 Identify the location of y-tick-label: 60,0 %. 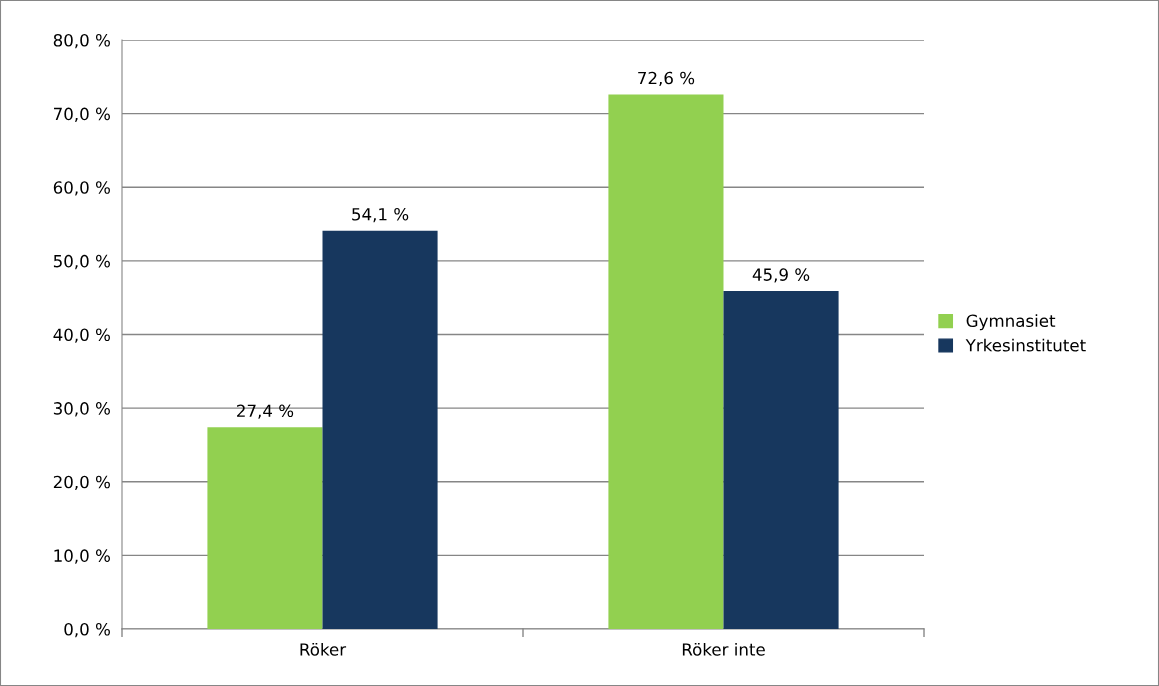
(81, 188).